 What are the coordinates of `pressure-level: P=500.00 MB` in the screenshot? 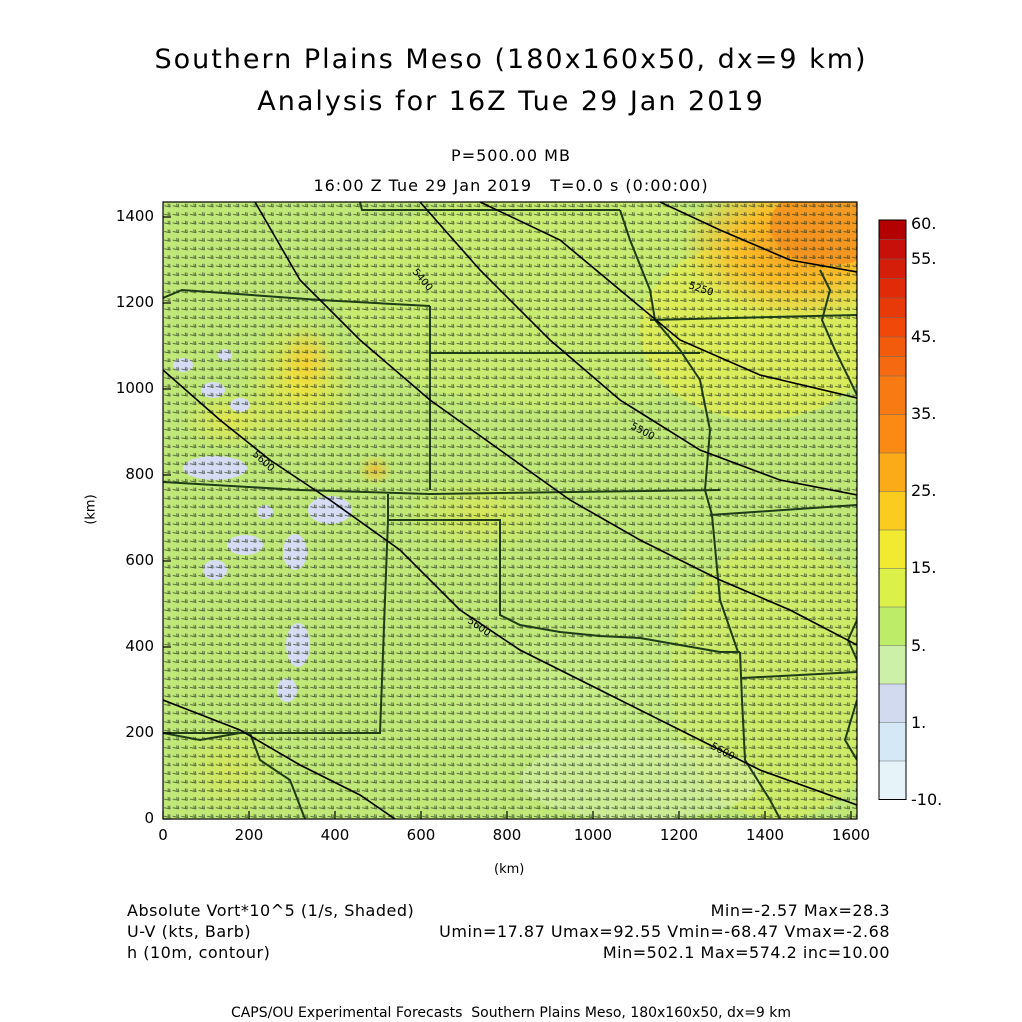 It's located at (511, 155).